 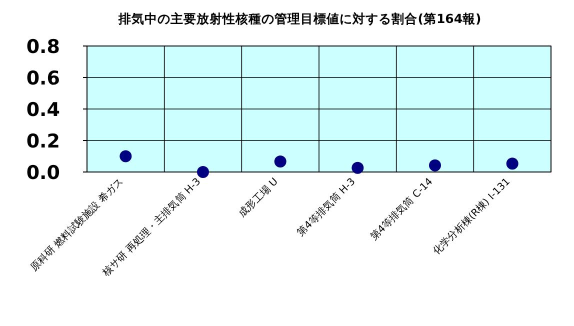 What do you see at coordinates (43, 110) in the screenshot?
I see `y-tick-label: 0.4` at bounding box center [43, 110].